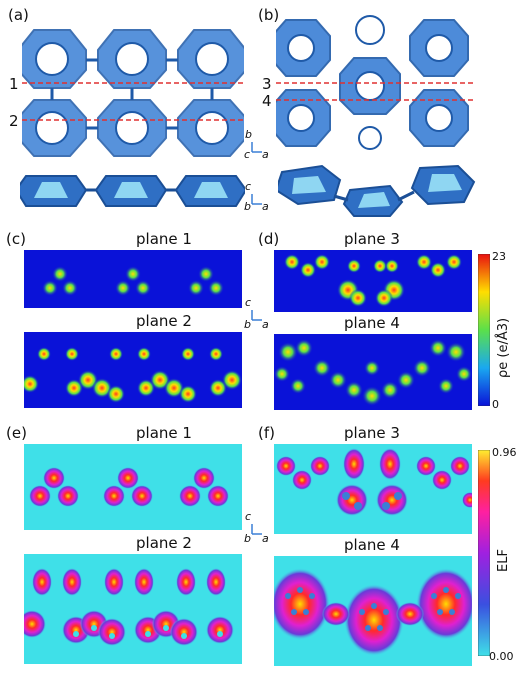 The height and width of the screenshot is (676, 520). Describe the element at coordinates (265, 154) in the screenshot. I see `axis-a-label: a` at that location.